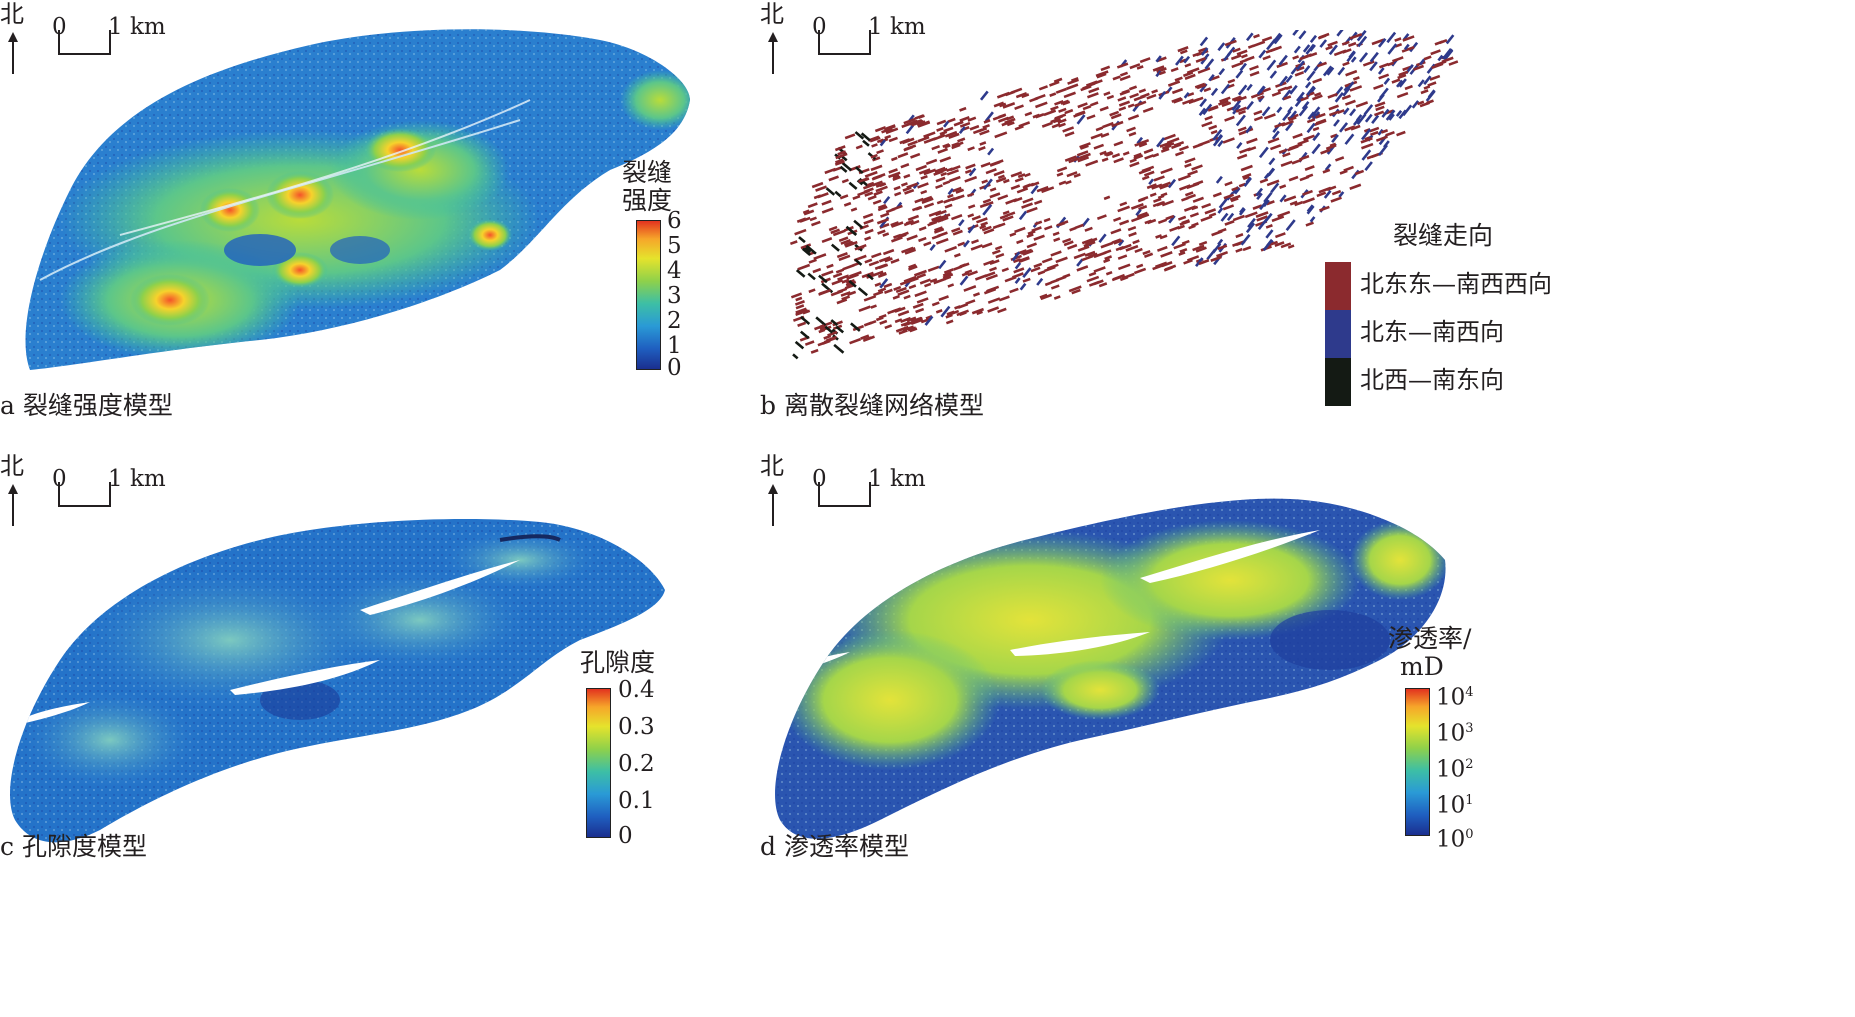 The height and width of the screenshot is (1017, 1855). I want to click on colorbar-a, so click(648, 295).